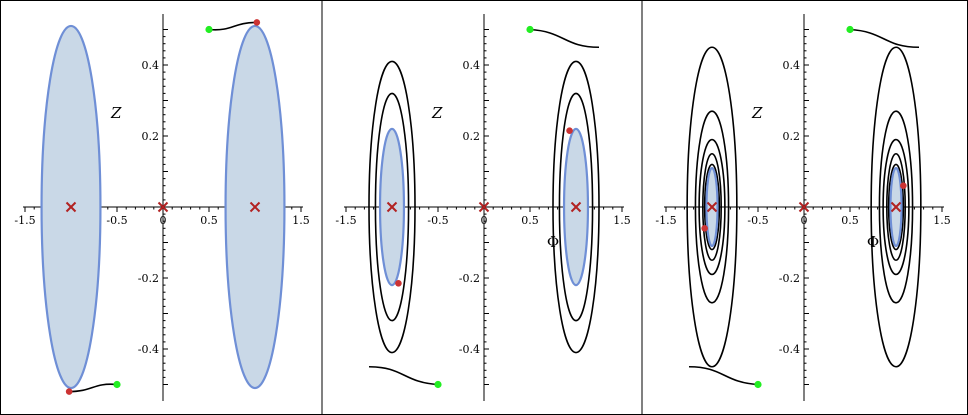 The width and height of the screenshot is (968, 415). Describe the element at coordinates (873, 242) in the screenshot. I see `x-axis-label: Φ` at that location.